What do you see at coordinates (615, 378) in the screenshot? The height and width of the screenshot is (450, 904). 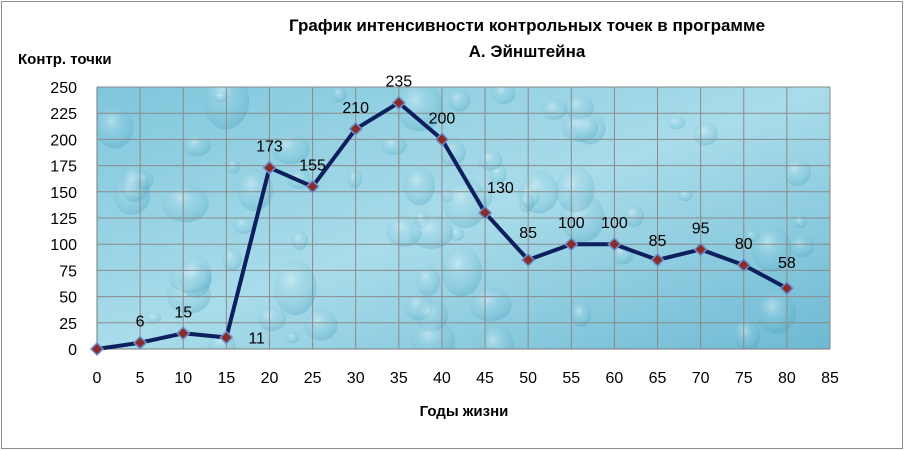 I see `x-tick-label: 60` at bounding box center [615, 378].